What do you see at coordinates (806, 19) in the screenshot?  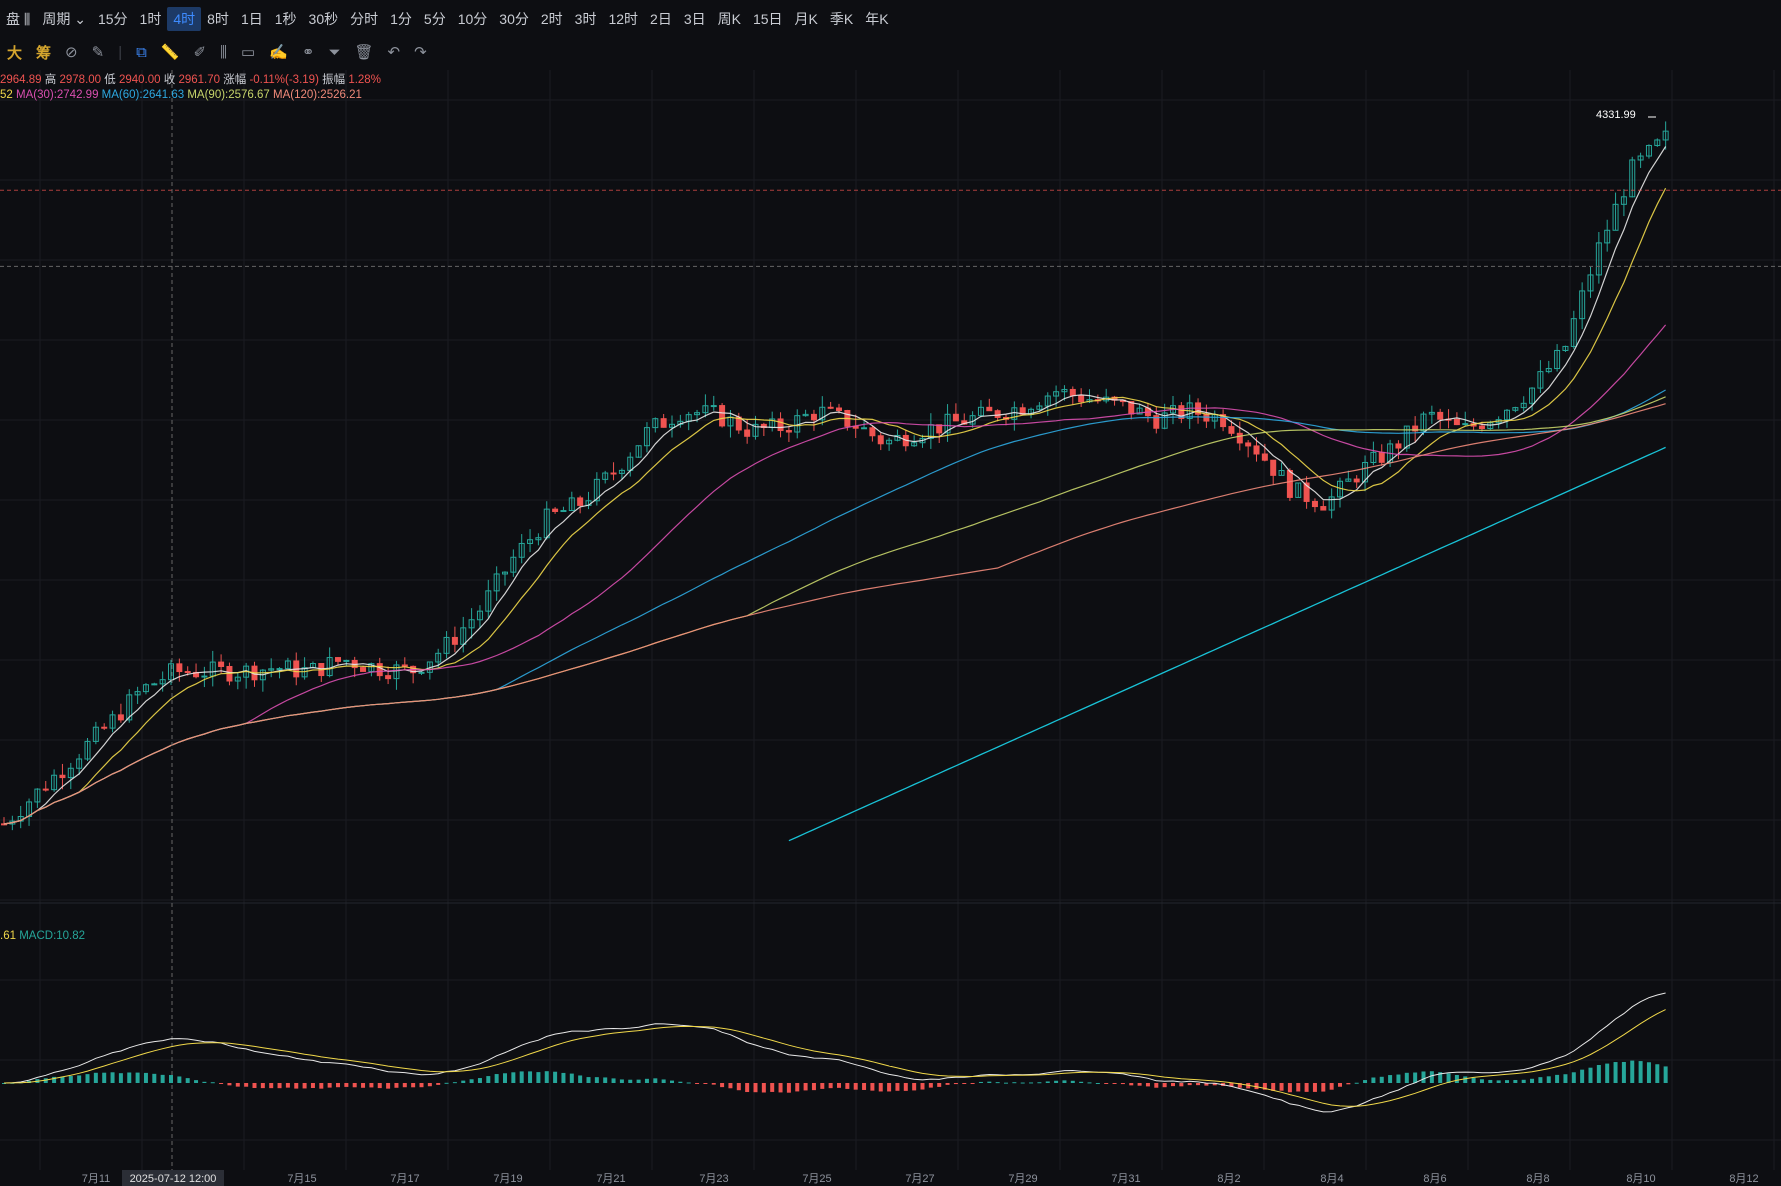 I see `period-item-21: 月K` at bounding box center [806, 19].